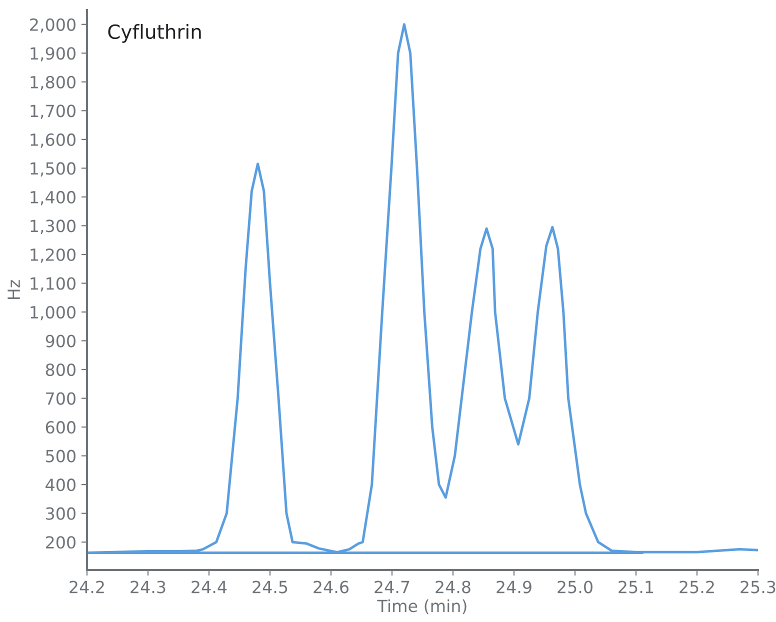  Describe the element at coordinates (53, 54) in the screenshot. I see `y-tick-label: 1,900` at that location.